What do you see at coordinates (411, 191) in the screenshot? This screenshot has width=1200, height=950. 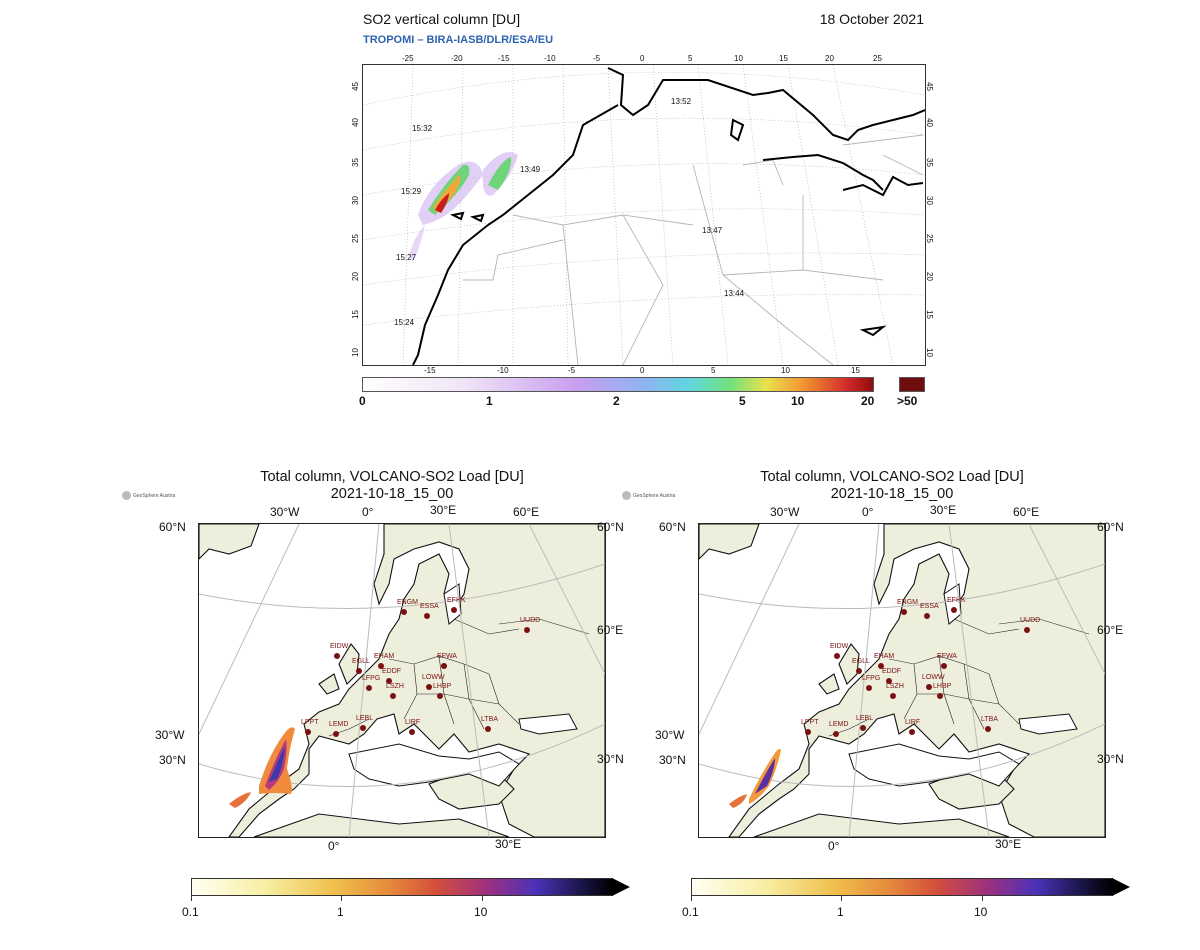 I see `overpass-time: 15:29` at bounding box center [411, 191].